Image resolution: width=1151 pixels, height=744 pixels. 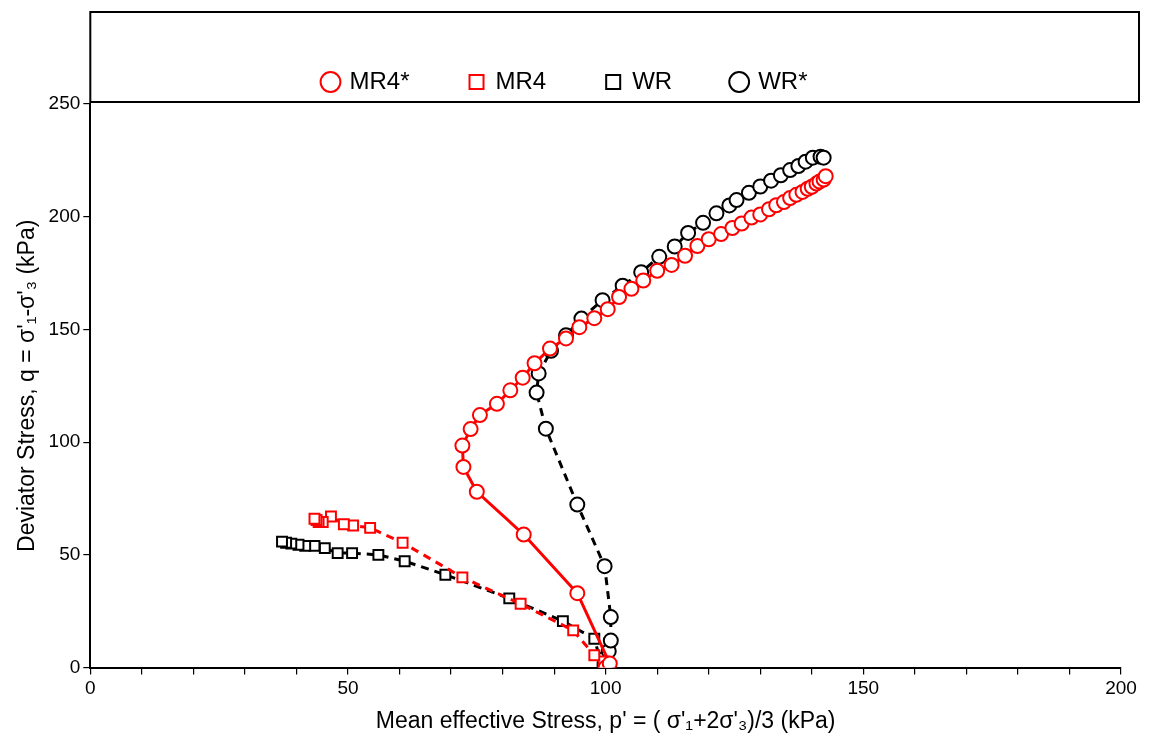 I want to click on y-axis-title: Deviator Stress, q = σ'₁-σ'₃ (kPa), so click(x=26, y=385).